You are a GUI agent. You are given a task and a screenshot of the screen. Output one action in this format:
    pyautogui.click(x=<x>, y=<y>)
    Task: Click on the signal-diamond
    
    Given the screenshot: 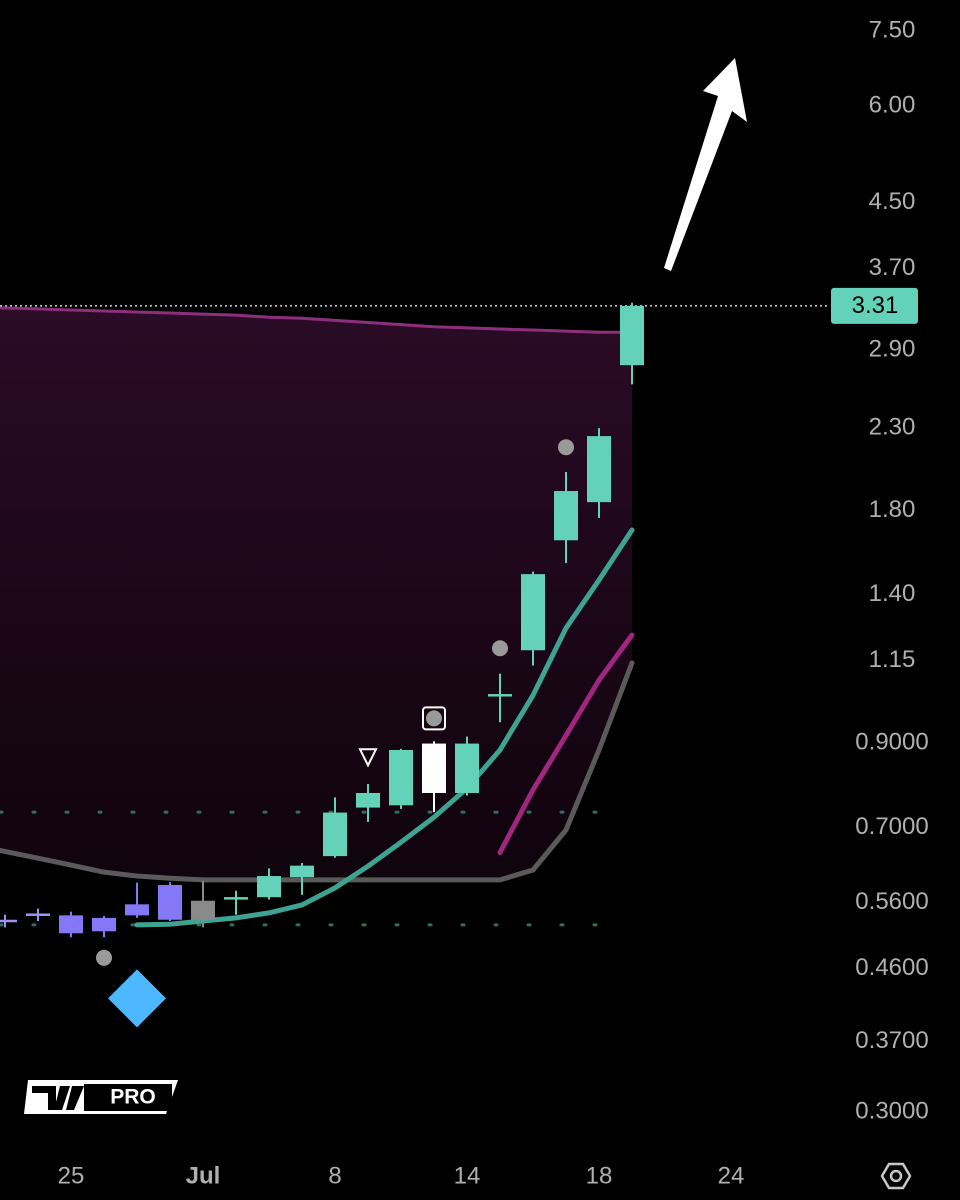 What is the action you would take?
    pyautogui.click(x=137, y=998)
    